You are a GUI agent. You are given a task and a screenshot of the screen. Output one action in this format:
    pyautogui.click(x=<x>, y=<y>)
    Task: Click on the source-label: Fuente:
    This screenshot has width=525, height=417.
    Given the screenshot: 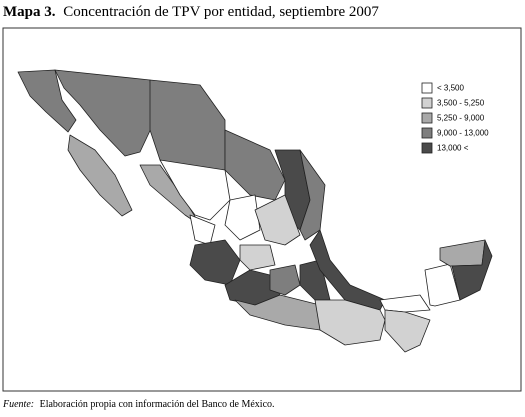 What is the action you would take?
    pyautogui.click(x=18, y=404)
    